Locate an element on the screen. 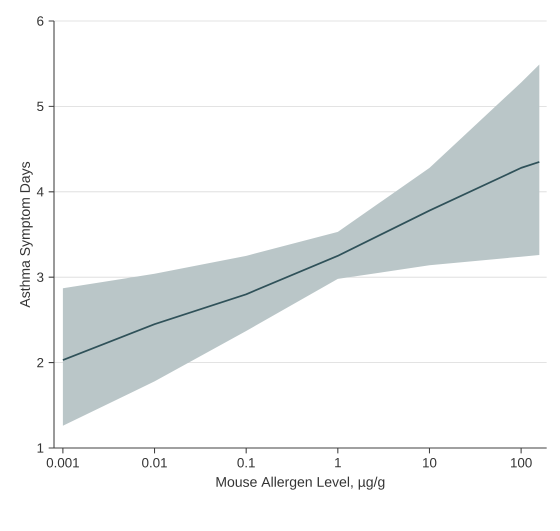 This screenshot has width=560, height=531. x-tick-label: 0.001 is located at coordinates (62, 463).